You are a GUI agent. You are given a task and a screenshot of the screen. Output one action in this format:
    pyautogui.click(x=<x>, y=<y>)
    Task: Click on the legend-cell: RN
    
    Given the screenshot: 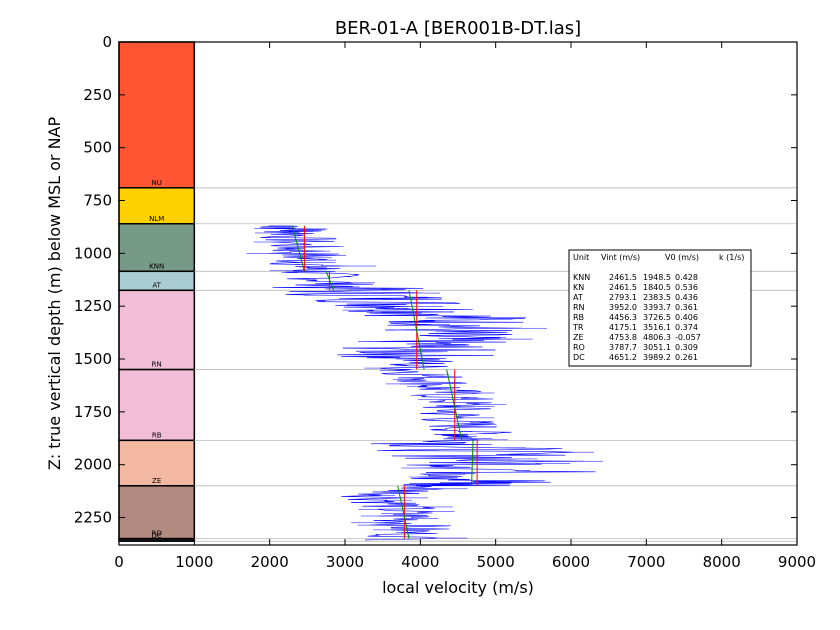 What is the action you would take?
    pyautogui.click(x=579, y=307)
    